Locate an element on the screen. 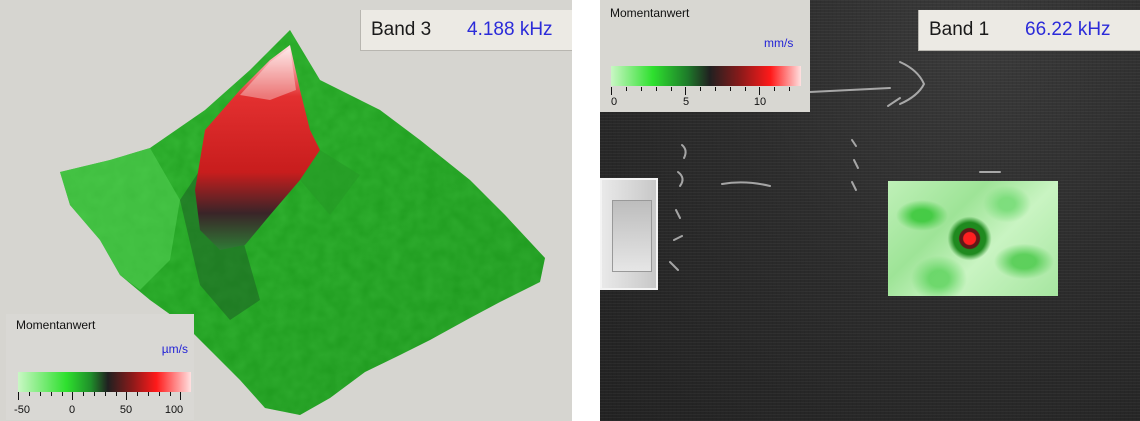 This screenshot has height=421, width=1140. legend-unit: mm/s is located at coordinates (779, 43).